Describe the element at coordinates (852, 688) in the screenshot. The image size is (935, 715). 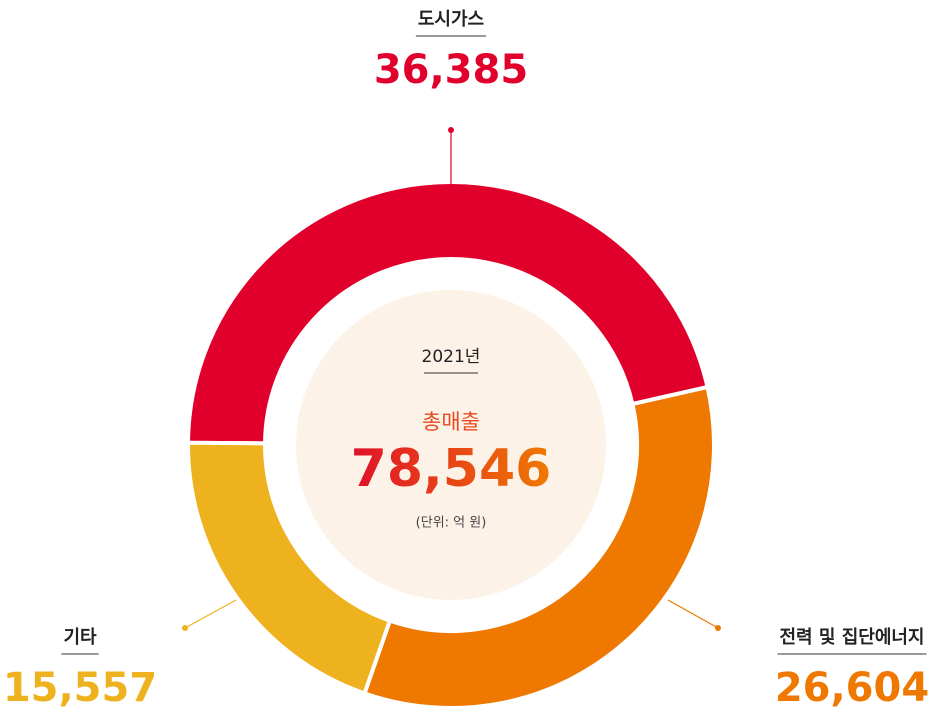
I see `segment-value: 26,604` at that location.